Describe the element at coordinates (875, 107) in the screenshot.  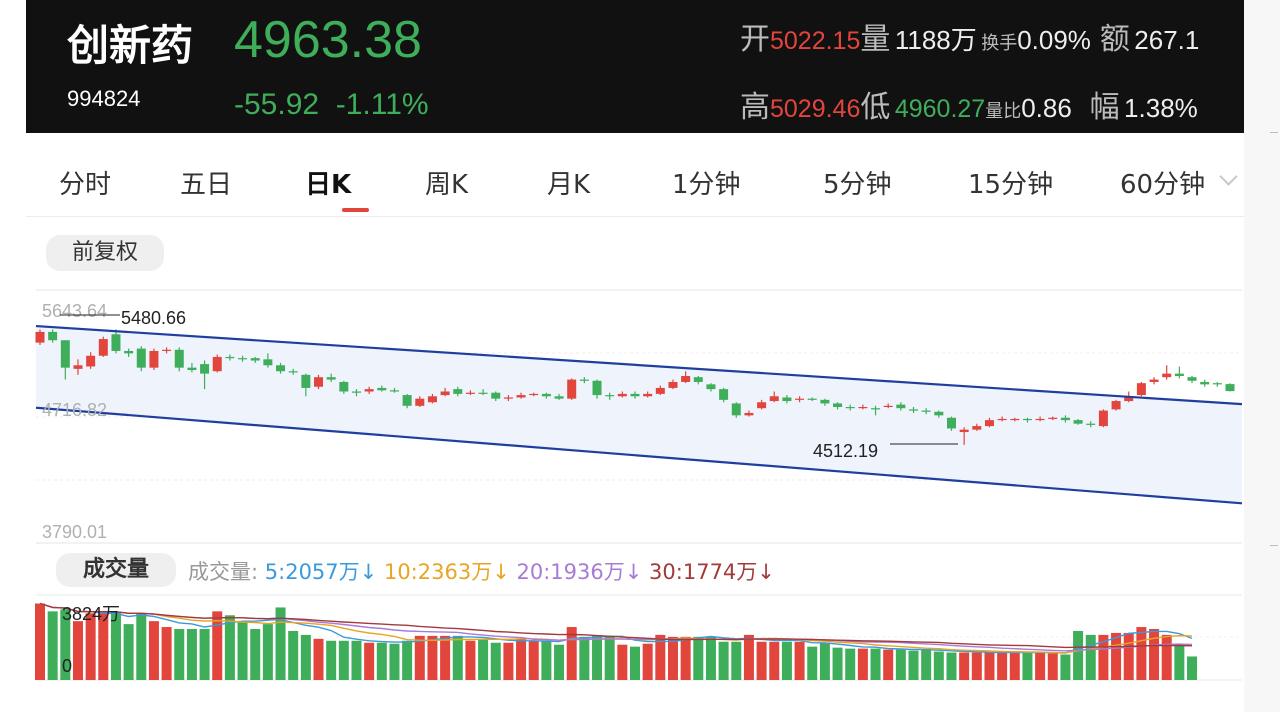
I see `low-label: 低` at that location.